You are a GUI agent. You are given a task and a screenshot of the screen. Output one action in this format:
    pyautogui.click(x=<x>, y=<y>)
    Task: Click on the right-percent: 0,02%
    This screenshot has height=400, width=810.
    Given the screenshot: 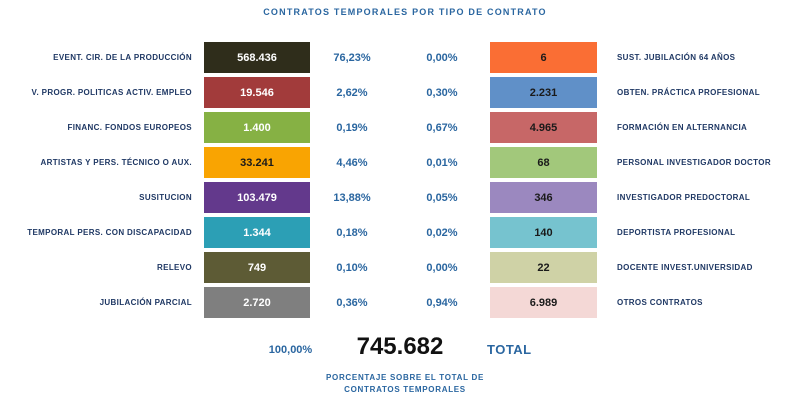 What is the action you would take?
    pyautogui.click(x=442, y=232)
    